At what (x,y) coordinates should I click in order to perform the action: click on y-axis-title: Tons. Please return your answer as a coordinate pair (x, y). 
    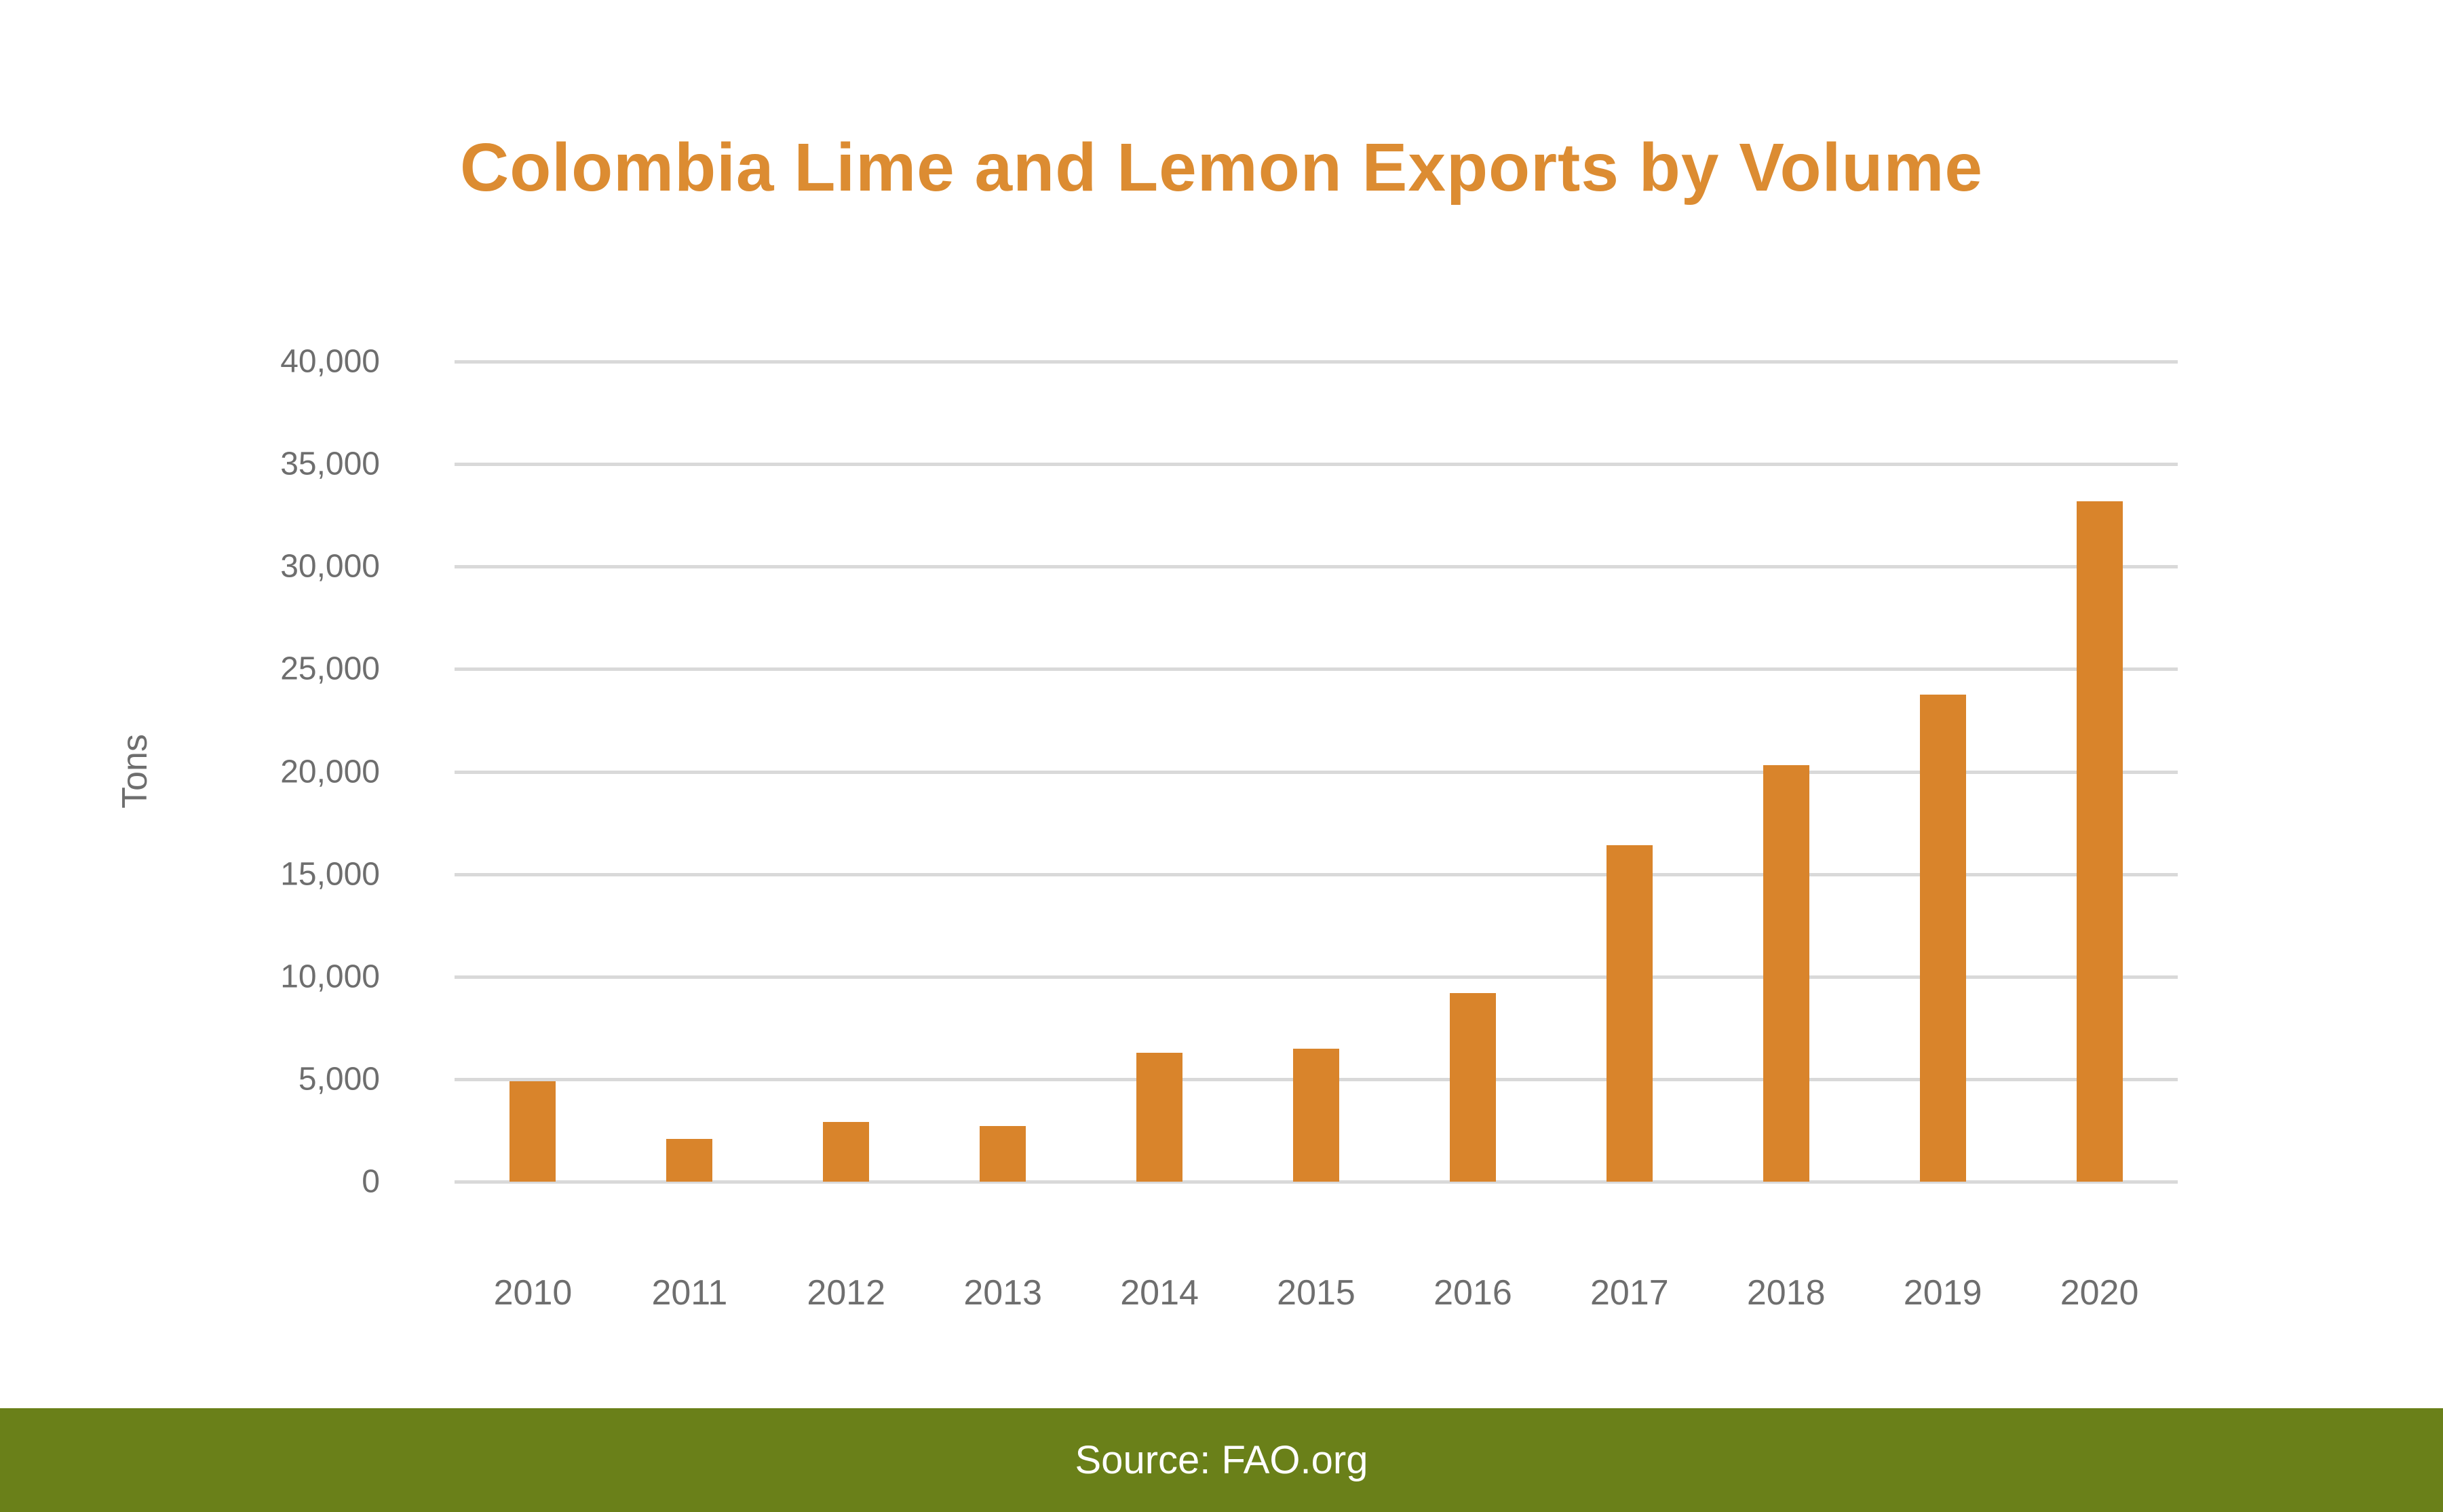
    Looking at the image, I should click on (135, 772).